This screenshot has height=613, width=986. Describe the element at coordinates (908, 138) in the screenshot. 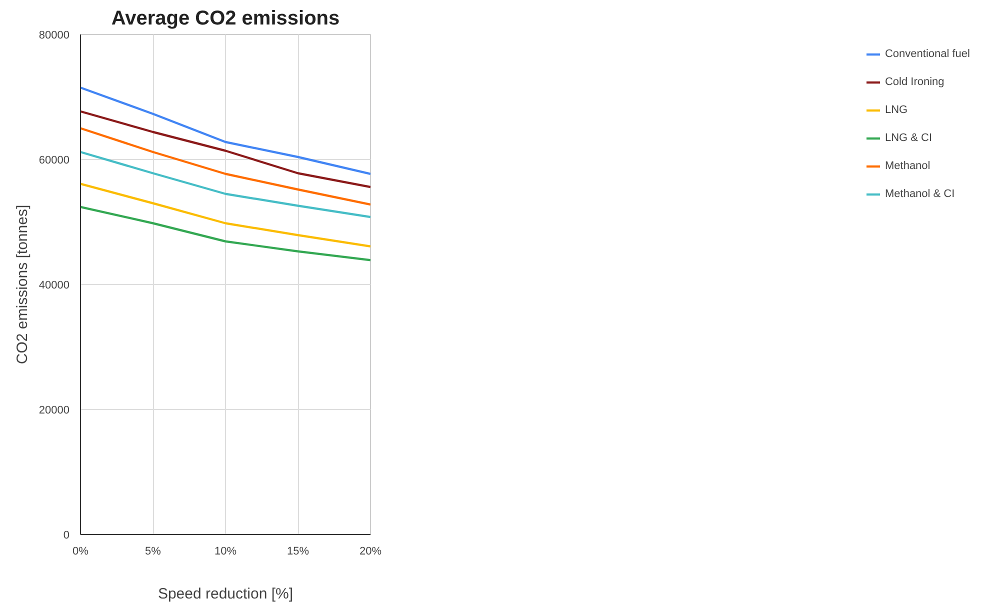

I see `legend-label: LNG & CI` at that location.